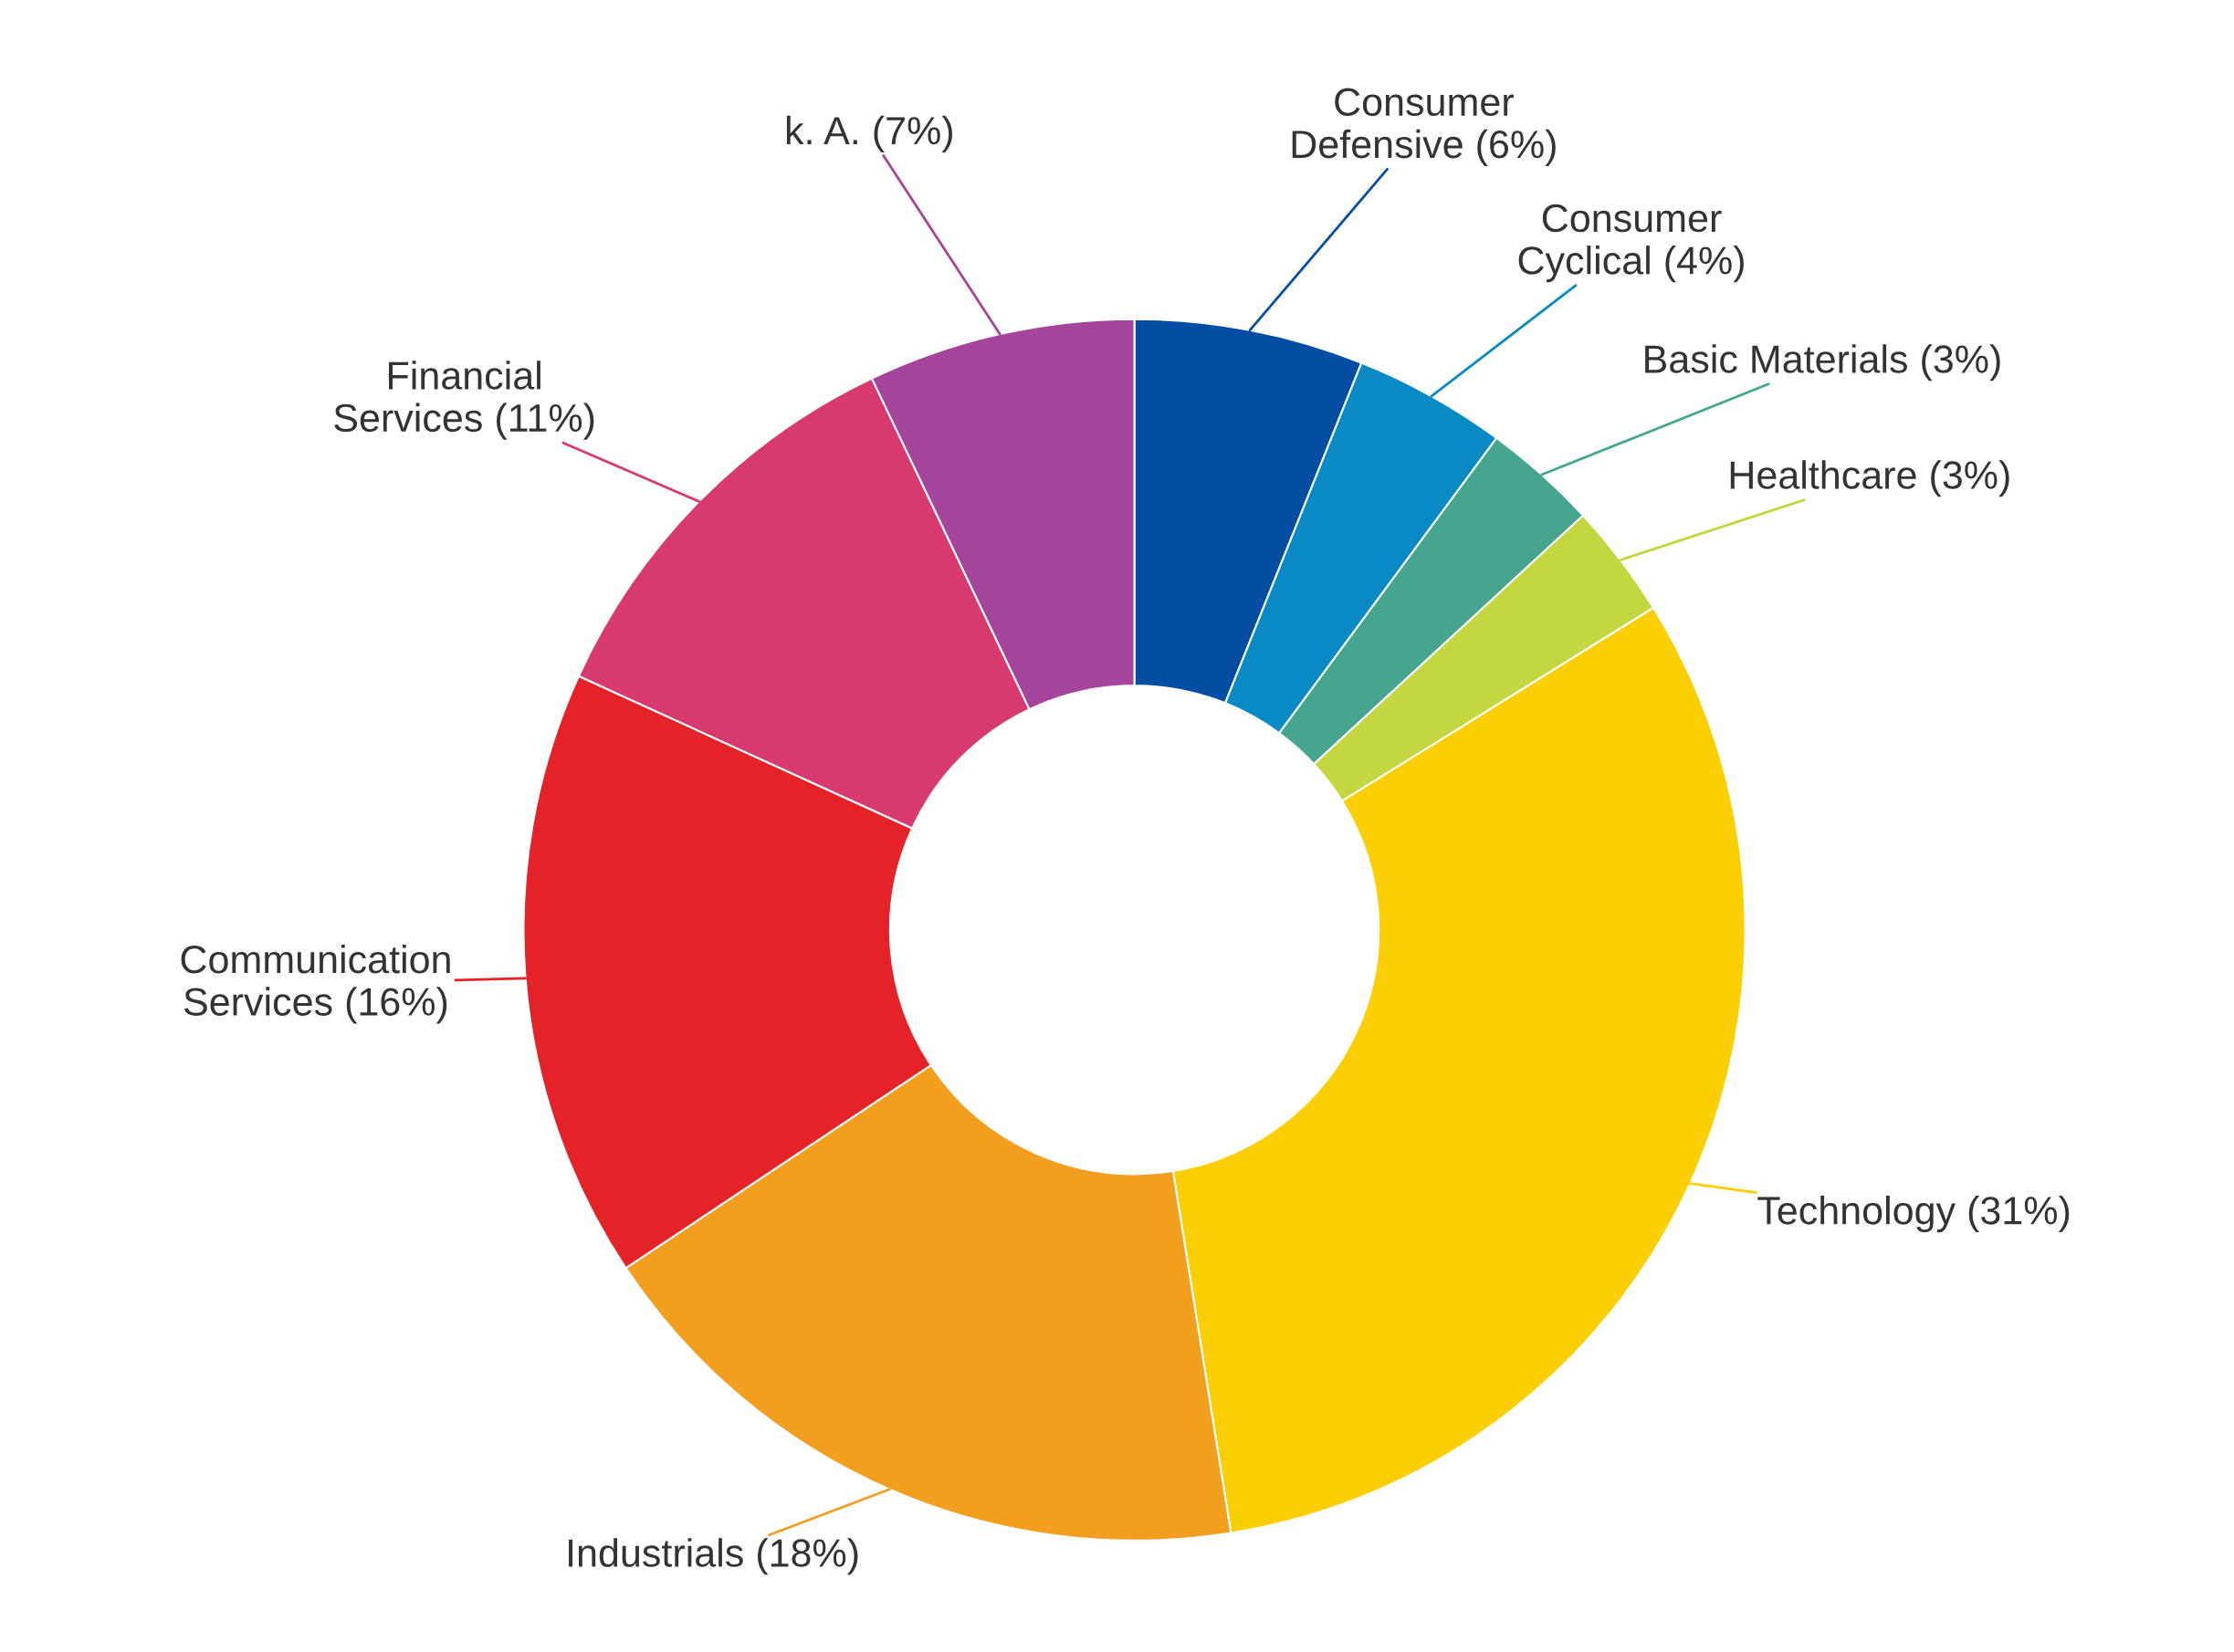  What do you see at coordinates (1631, 244) in the screenshot?
I see `slice-label: Consumer Cyclical (4%)` at bounding box center [1631, 244].